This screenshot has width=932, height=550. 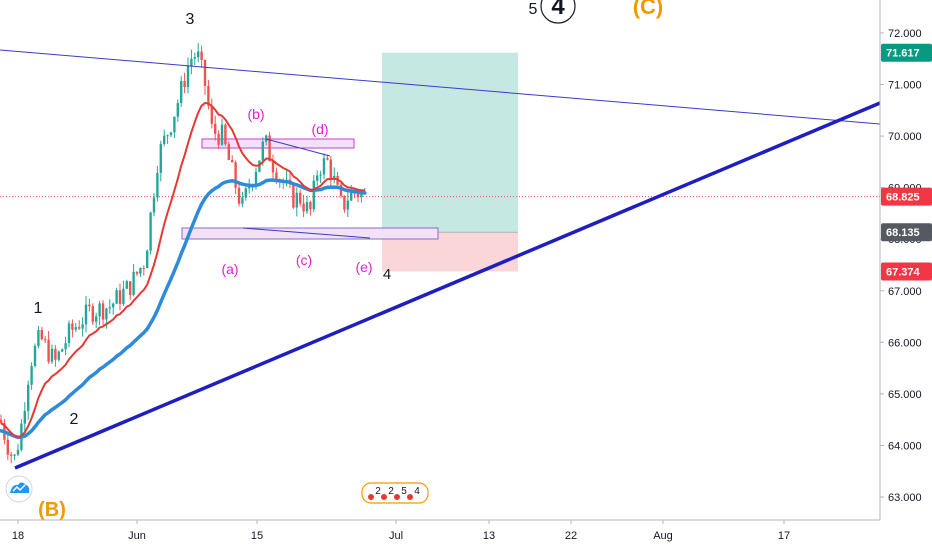 What do you see at coordinates (38, 308) in the screenshot?
I see `wave-label: 1` at bounding box center [38, 308].